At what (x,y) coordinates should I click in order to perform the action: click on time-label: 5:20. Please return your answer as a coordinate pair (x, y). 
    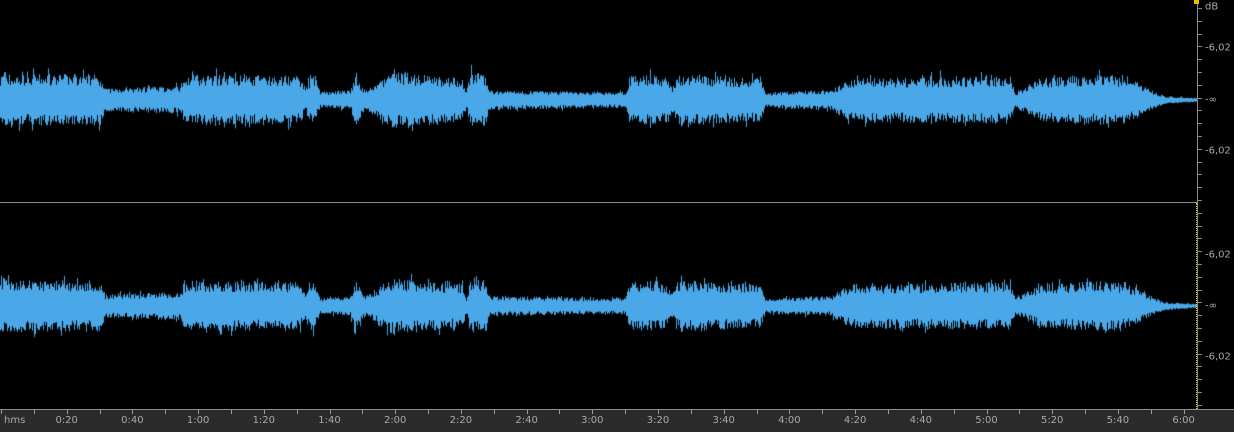
    Looking at the image, I should click on (1052, 420).